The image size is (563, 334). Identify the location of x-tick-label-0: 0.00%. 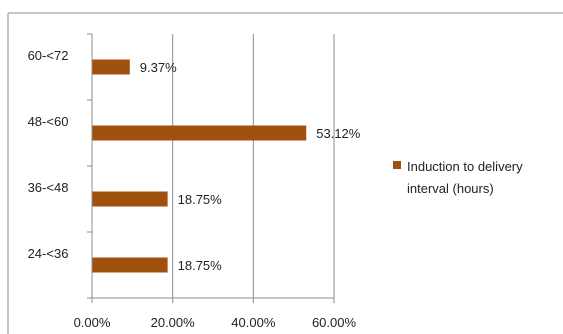
(92, 322).